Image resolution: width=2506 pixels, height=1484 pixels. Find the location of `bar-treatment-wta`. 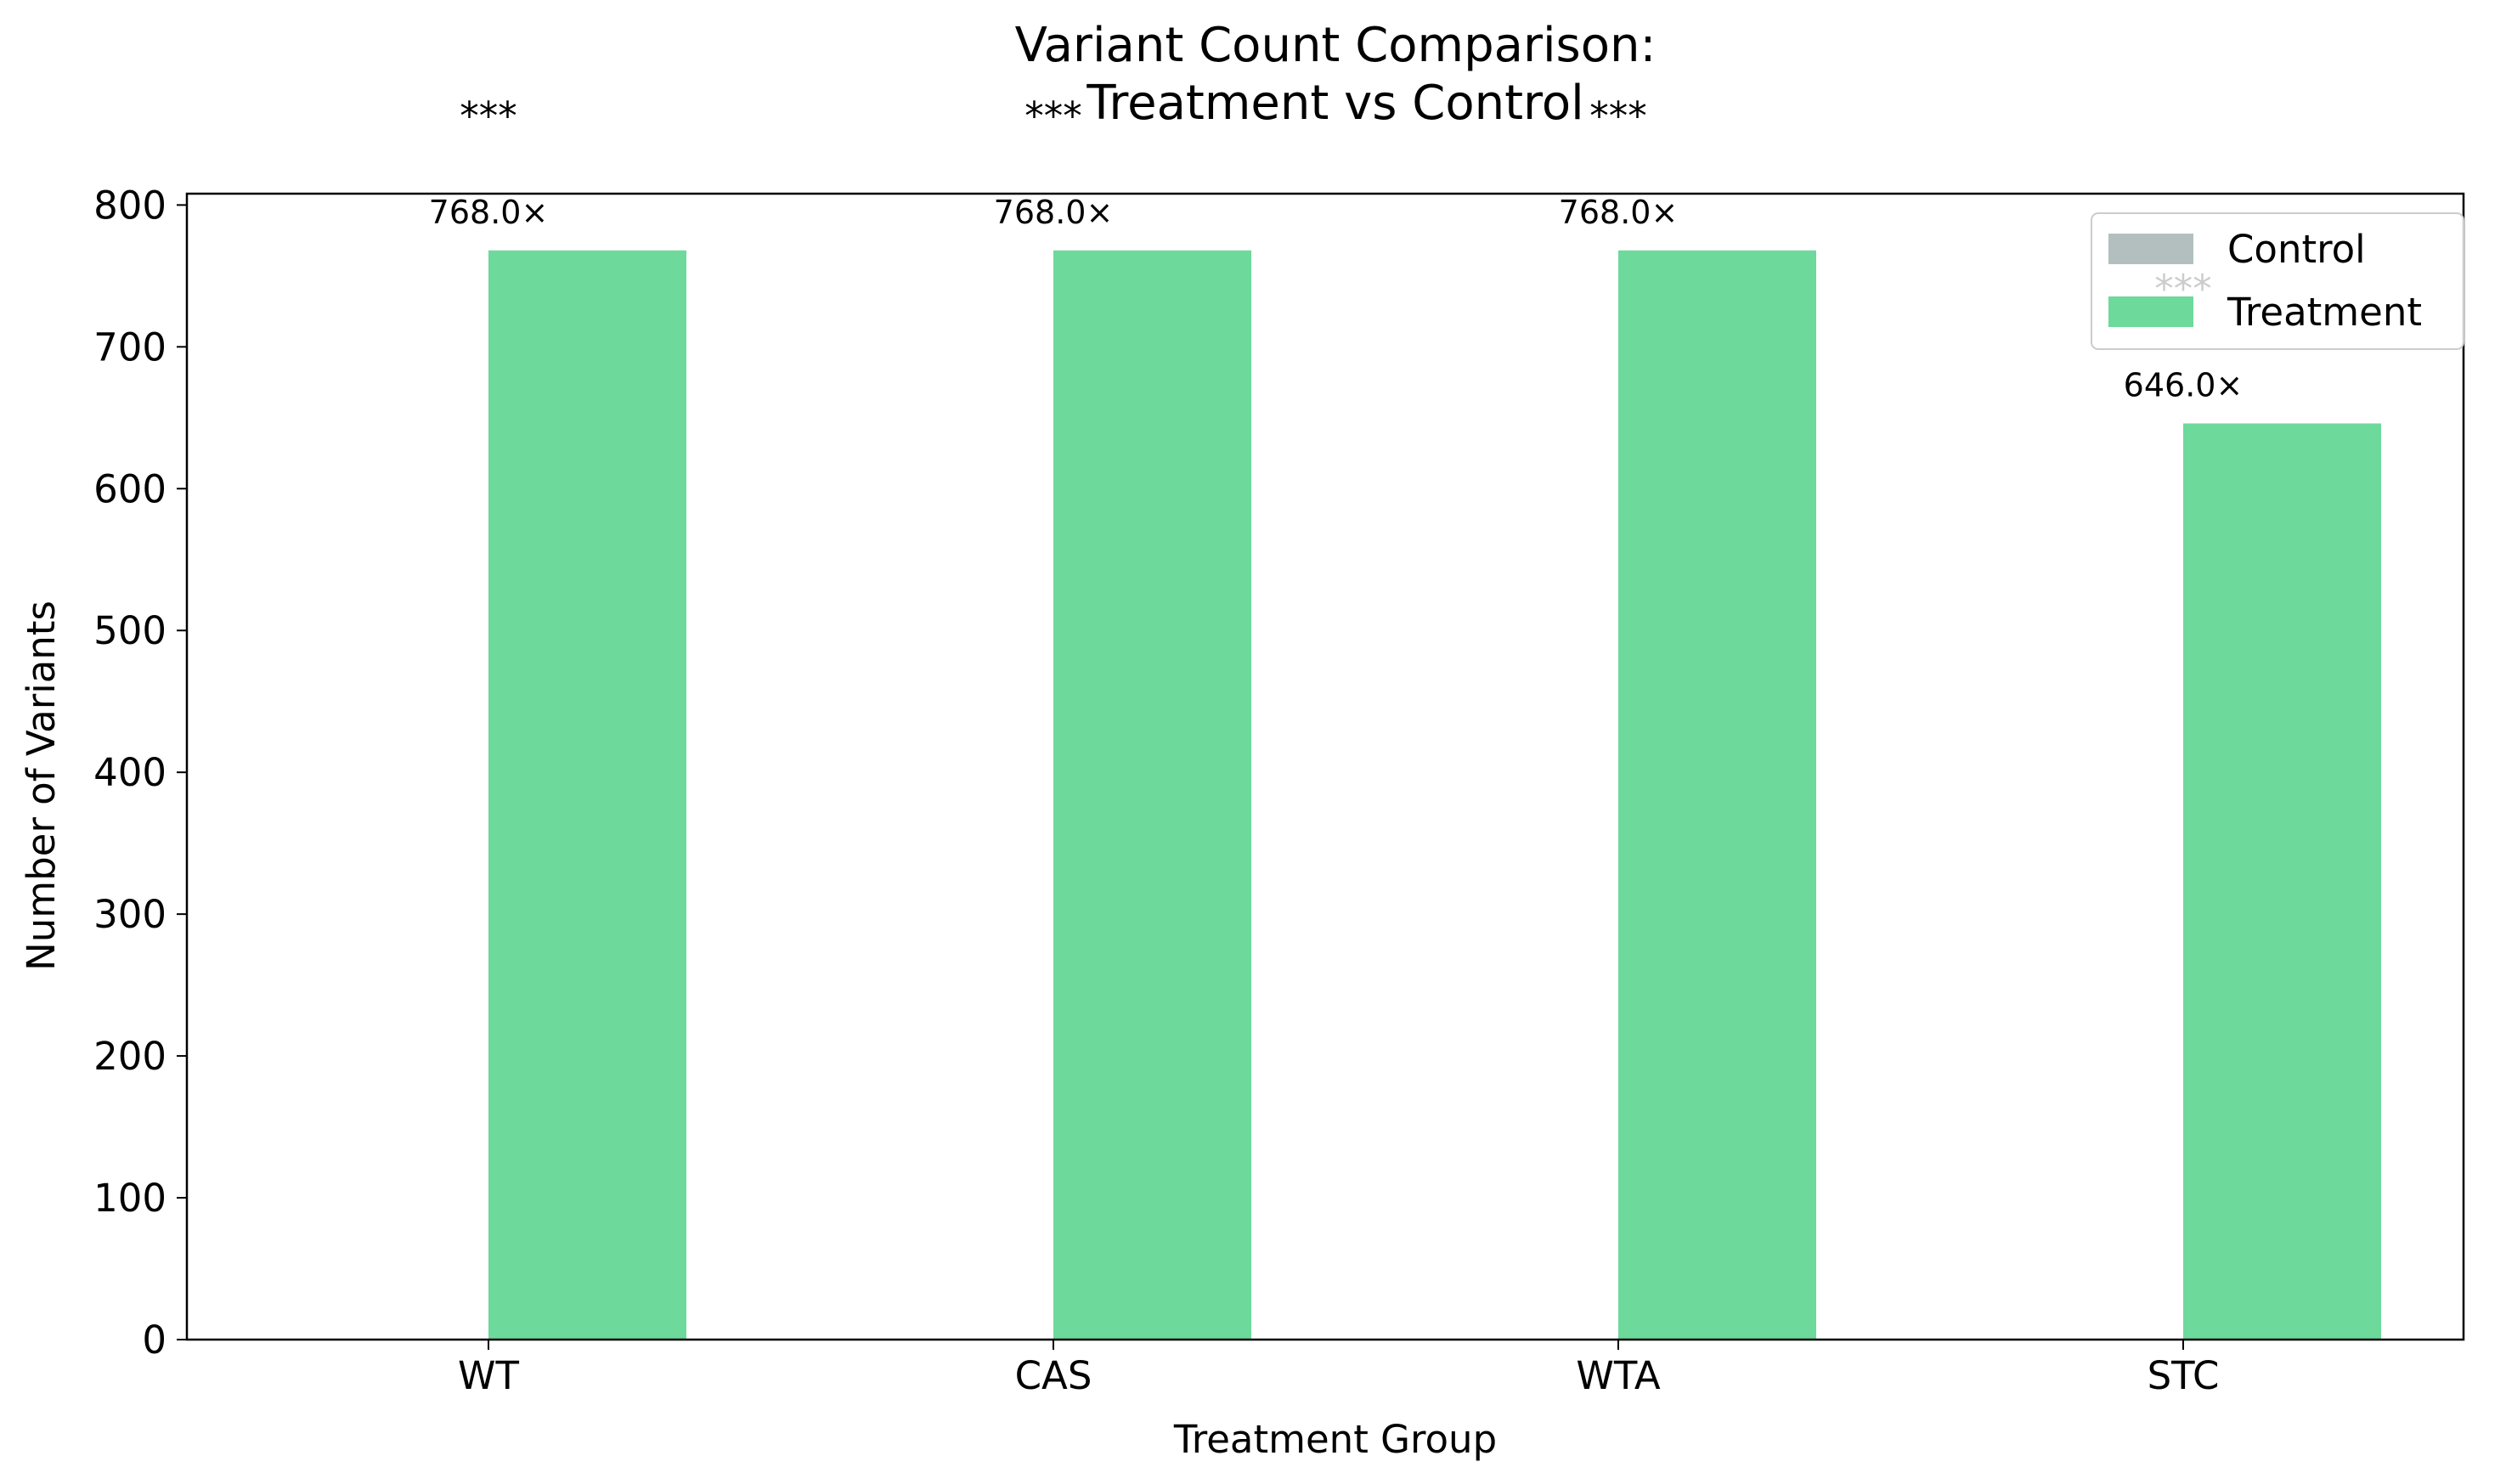

bar-treatment-wta is located at coordinates (1717, 795).